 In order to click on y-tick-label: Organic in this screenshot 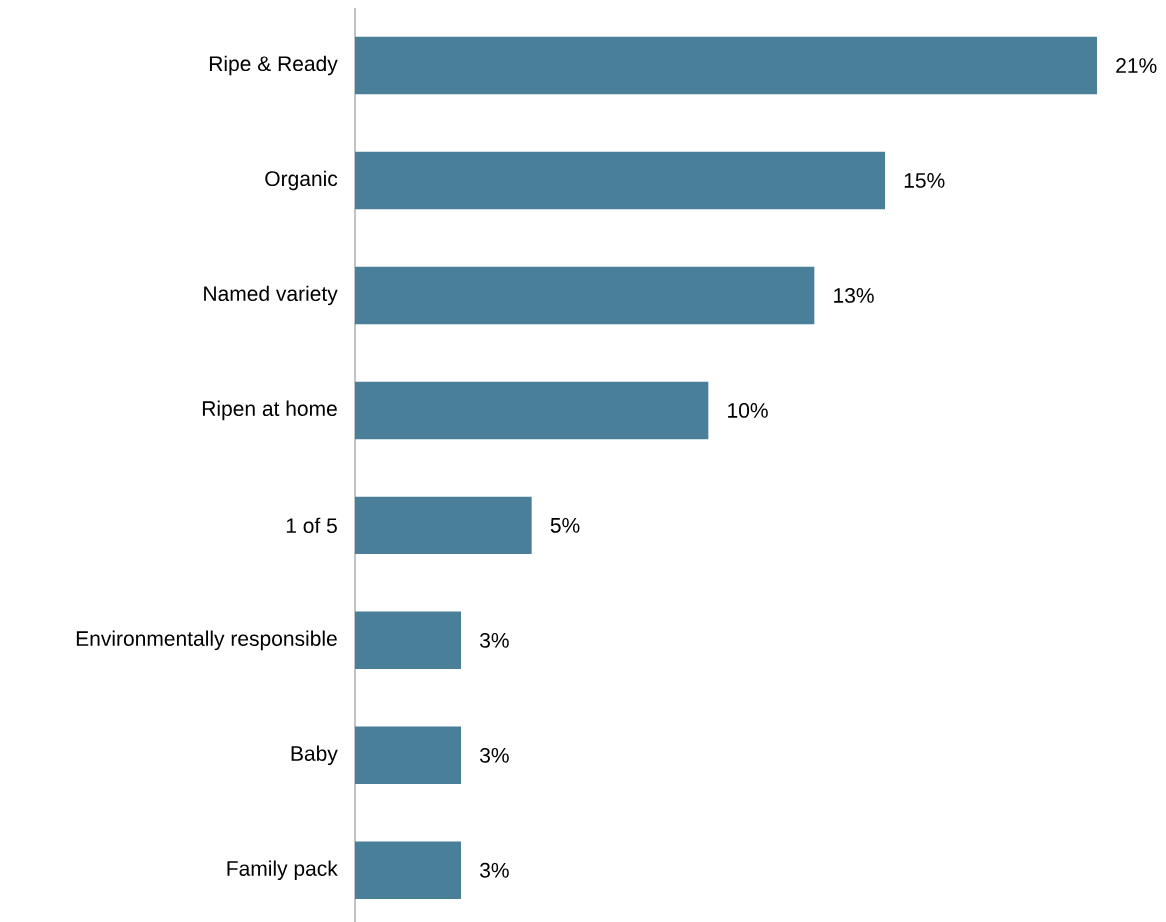, I will do `click(301, 180)`.